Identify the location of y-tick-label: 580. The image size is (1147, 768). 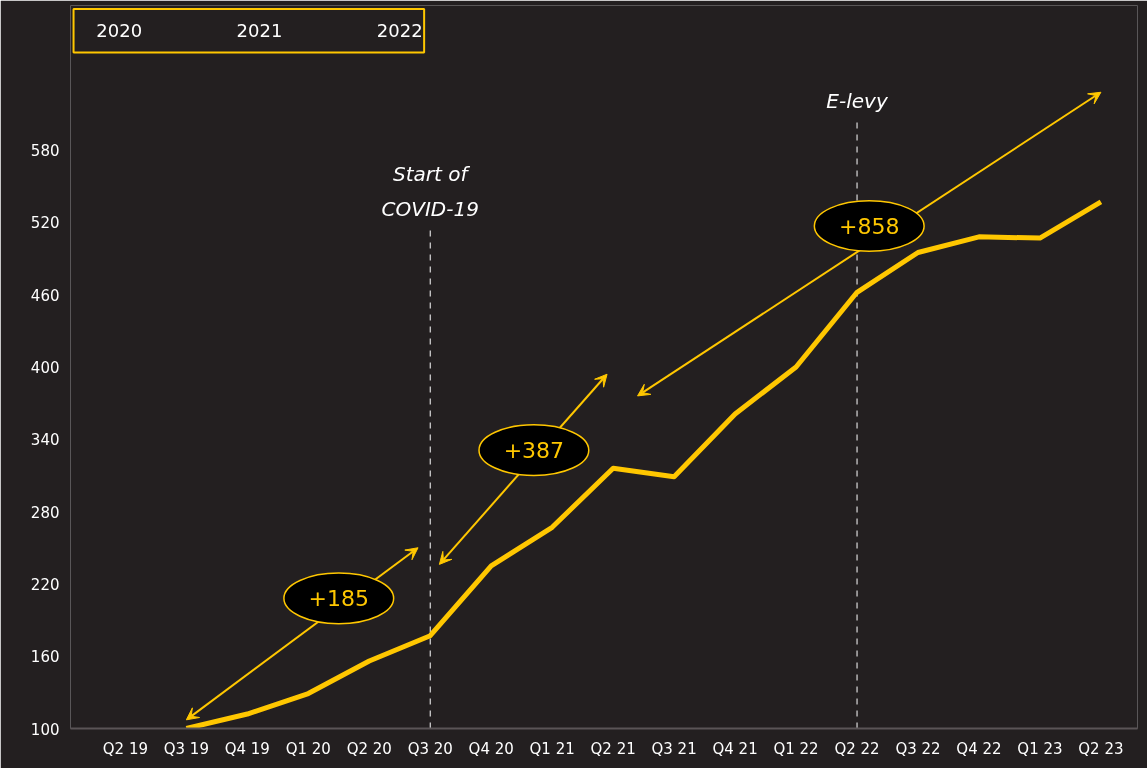
(45, 151).